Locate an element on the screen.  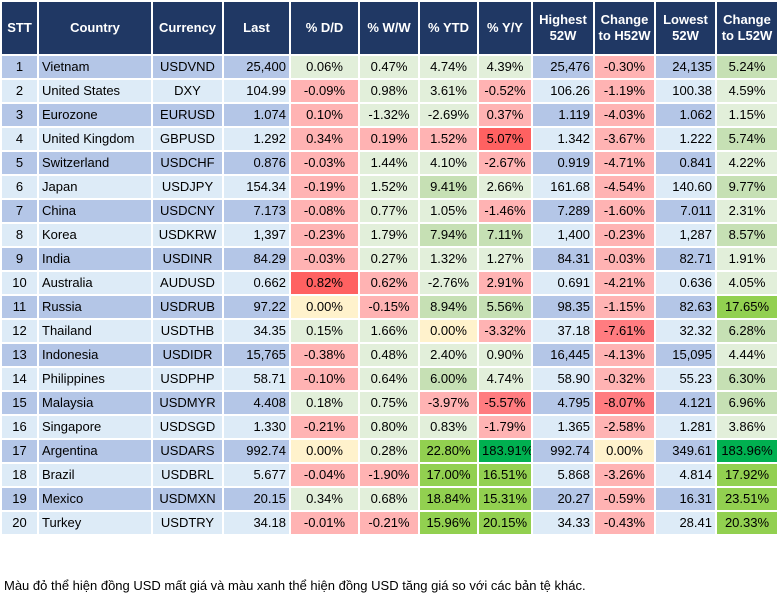
currency-cell: DXY is located at coordinates (187, 91).